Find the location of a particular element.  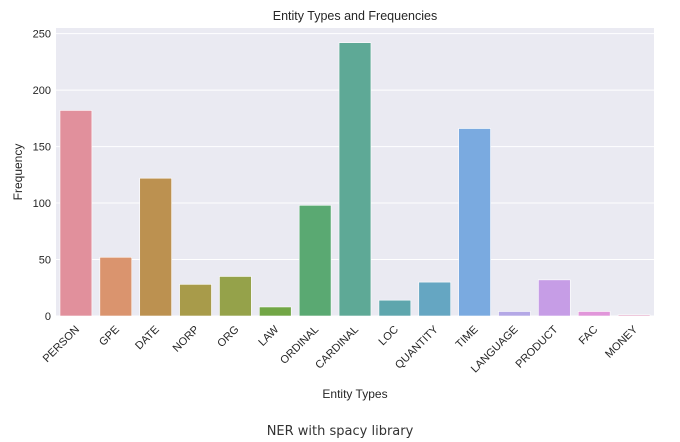

y-tick-label: 250 is located at coordinates (42, 35).